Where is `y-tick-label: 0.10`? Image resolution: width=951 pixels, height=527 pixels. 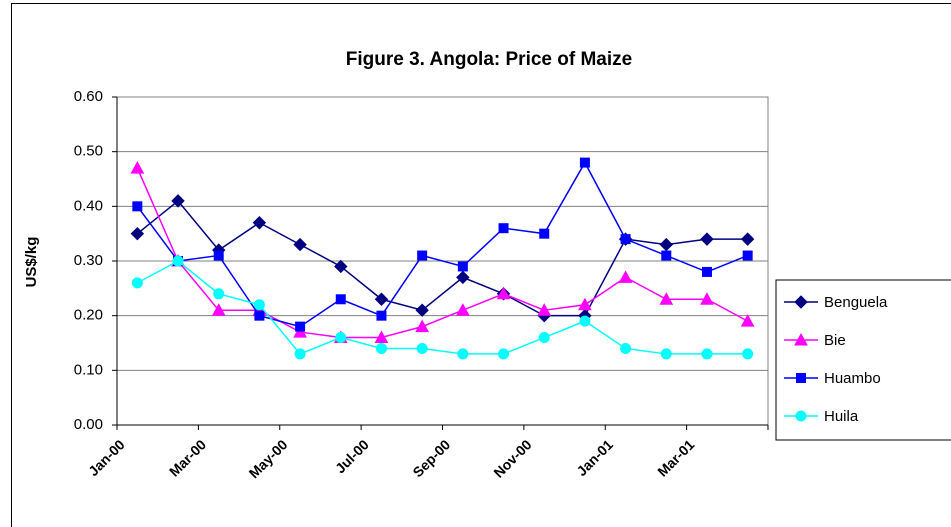
y-tick-label: 0.10 is located at coordinates (88, 369).